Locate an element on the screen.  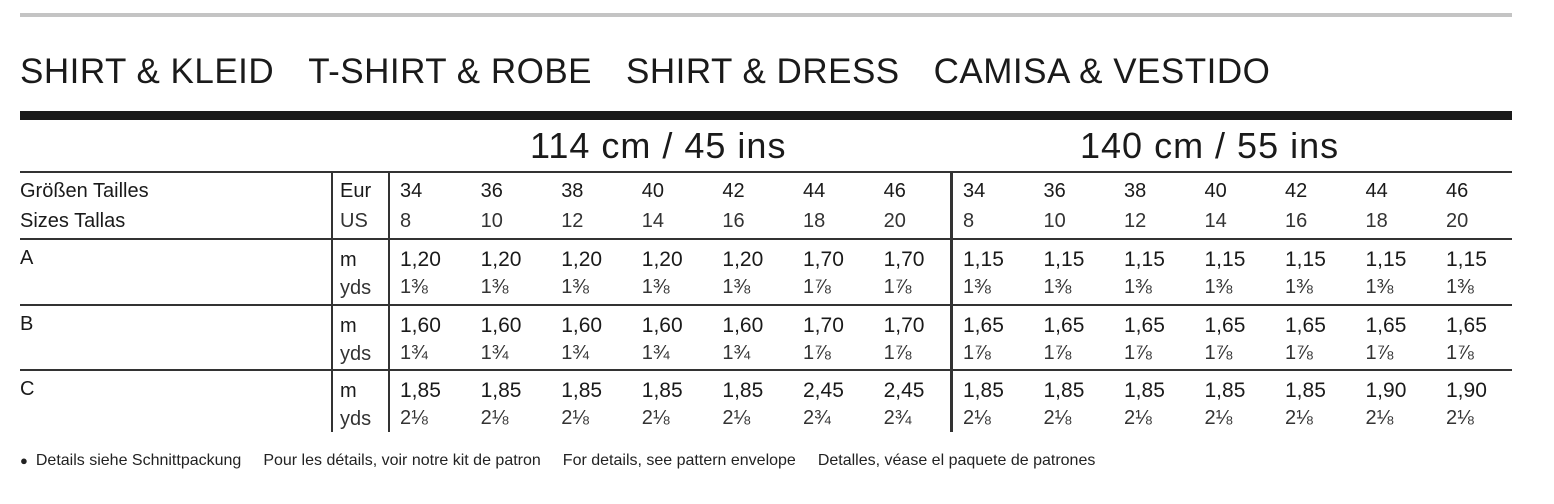
us-label: US is located at coordinates (354, 221).